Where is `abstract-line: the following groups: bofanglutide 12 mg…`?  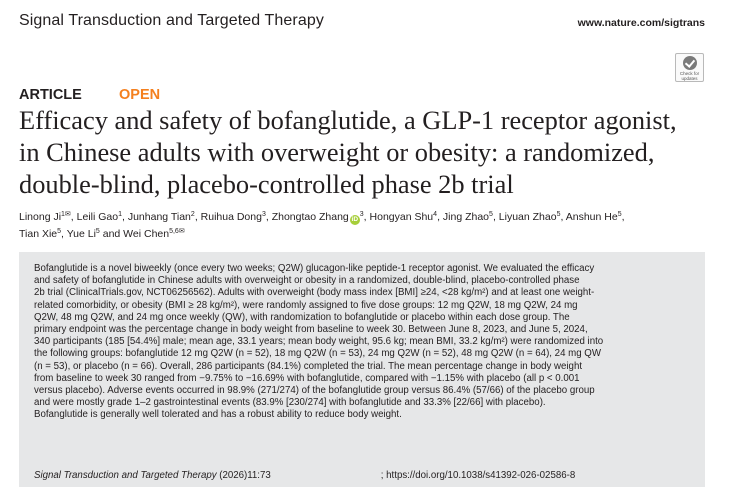 abstract-line: the following groups: bofanglutide 12 mg… is located at coordinates (317, 354).